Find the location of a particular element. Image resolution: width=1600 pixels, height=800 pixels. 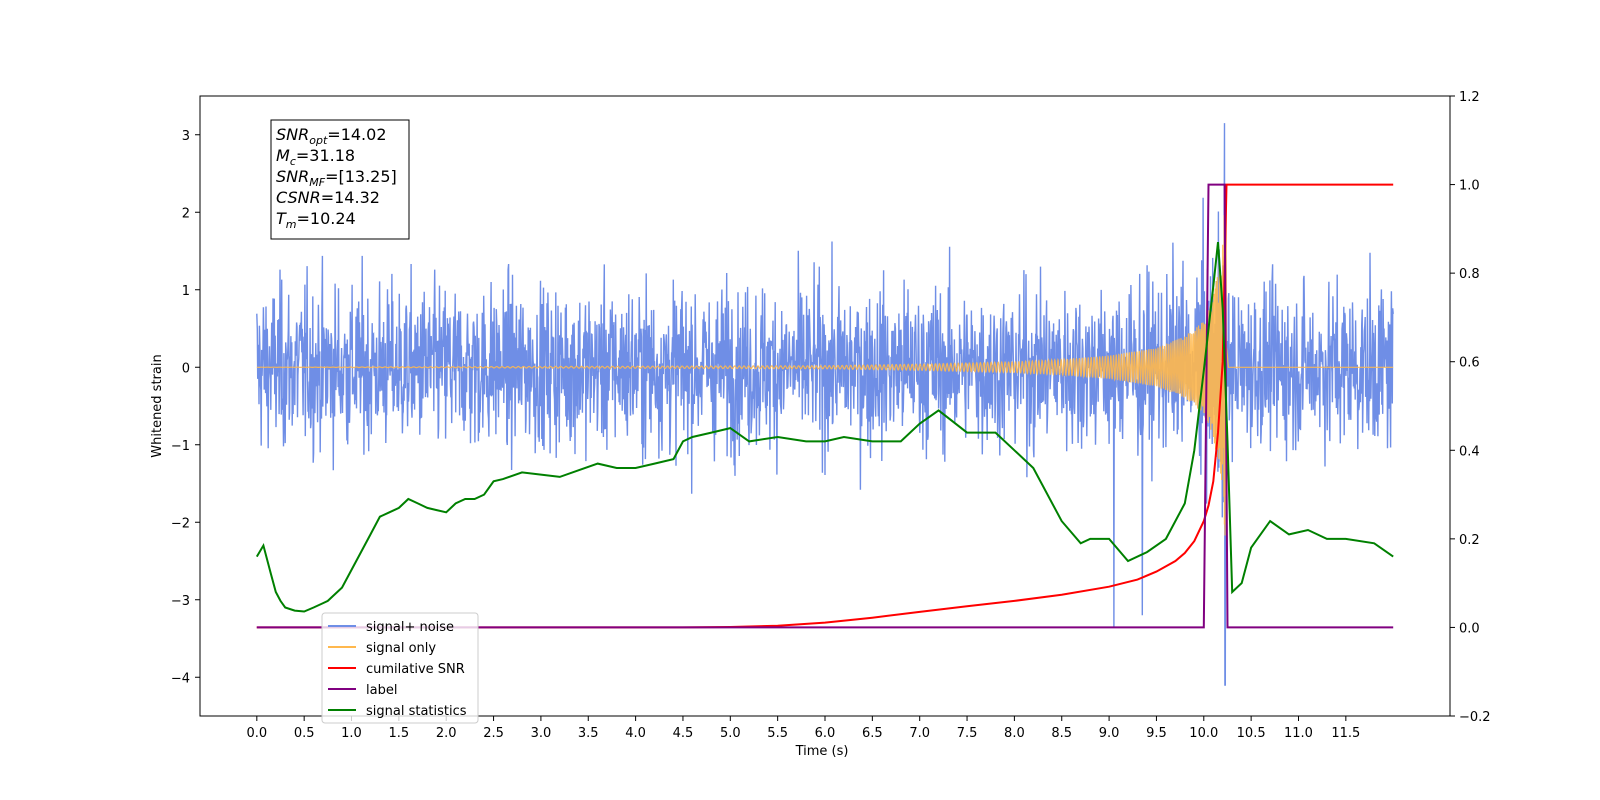

legend-frame is located at coordinates (400, 668).